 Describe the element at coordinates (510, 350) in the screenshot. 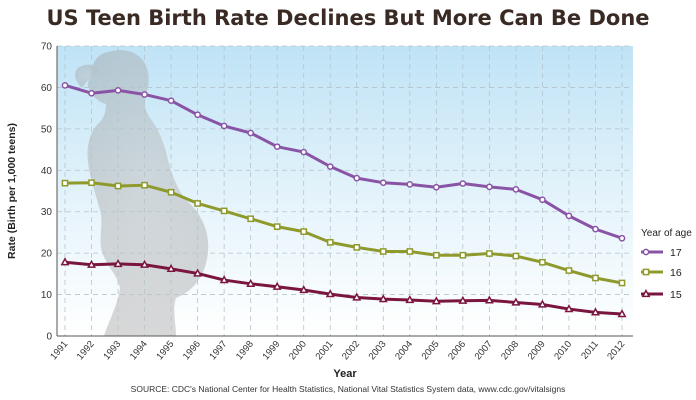

I see `x-tick-label: 2008` at that location.